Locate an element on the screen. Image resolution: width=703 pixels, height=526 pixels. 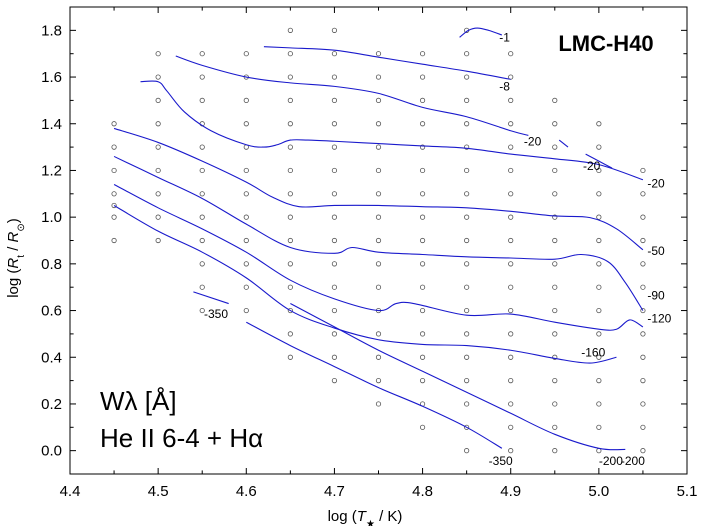
x-tick-label: 4.8 is located at coordinates (422, 491).